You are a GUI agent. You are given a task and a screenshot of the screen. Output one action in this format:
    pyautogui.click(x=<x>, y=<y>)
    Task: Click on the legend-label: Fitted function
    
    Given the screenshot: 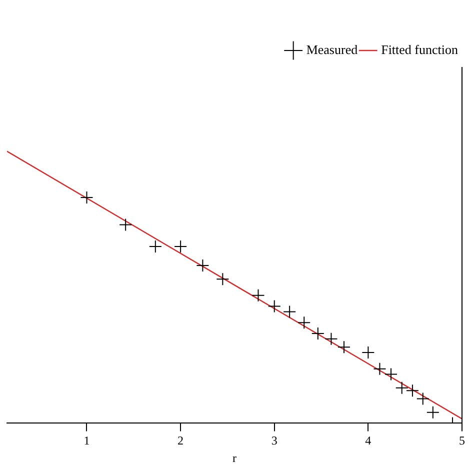 What is the action you would take?
    pyautogui.click(x=419, y=49)
    